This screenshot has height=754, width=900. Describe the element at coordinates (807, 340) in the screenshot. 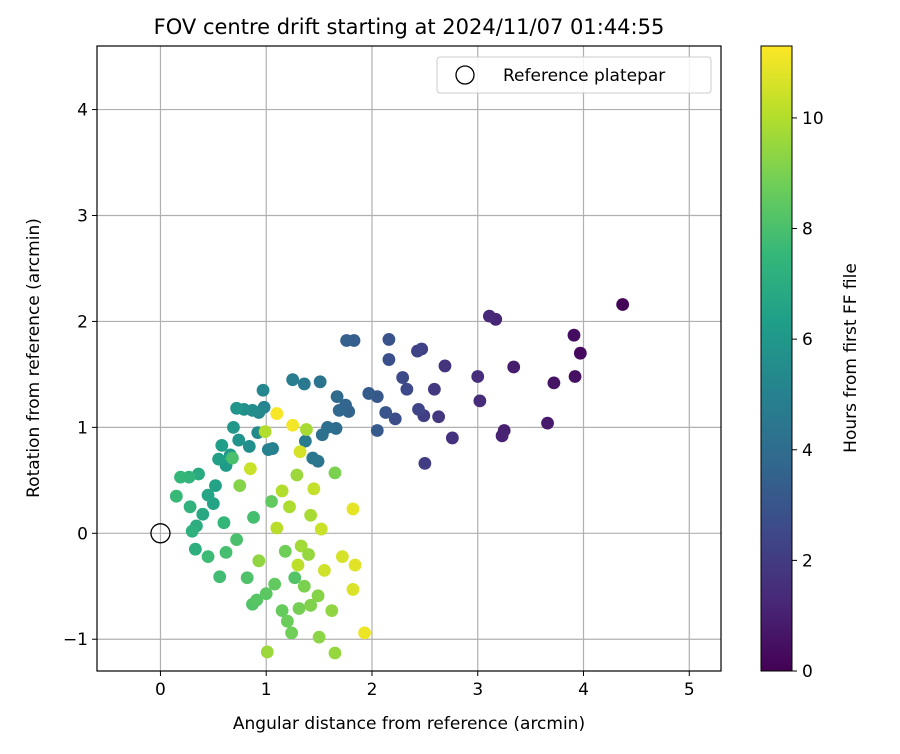

I see `colorbar-tick-label: 6` at that location.